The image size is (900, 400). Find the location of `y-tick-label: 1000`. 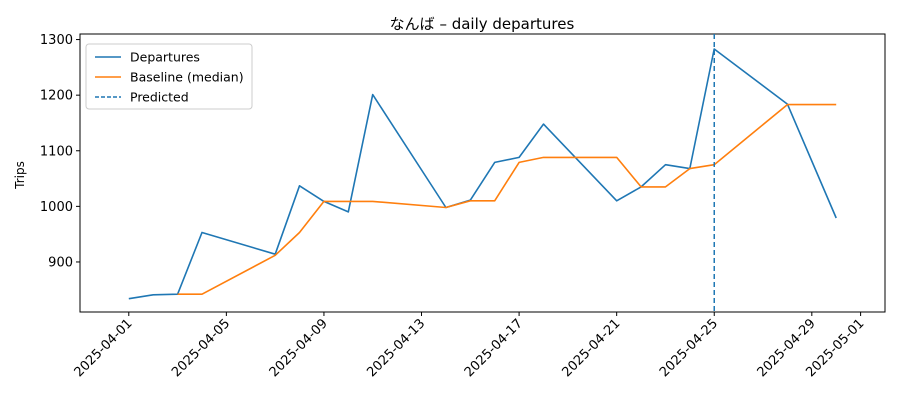

y-tick-label: 1000 is located at coordinates (56, 207).